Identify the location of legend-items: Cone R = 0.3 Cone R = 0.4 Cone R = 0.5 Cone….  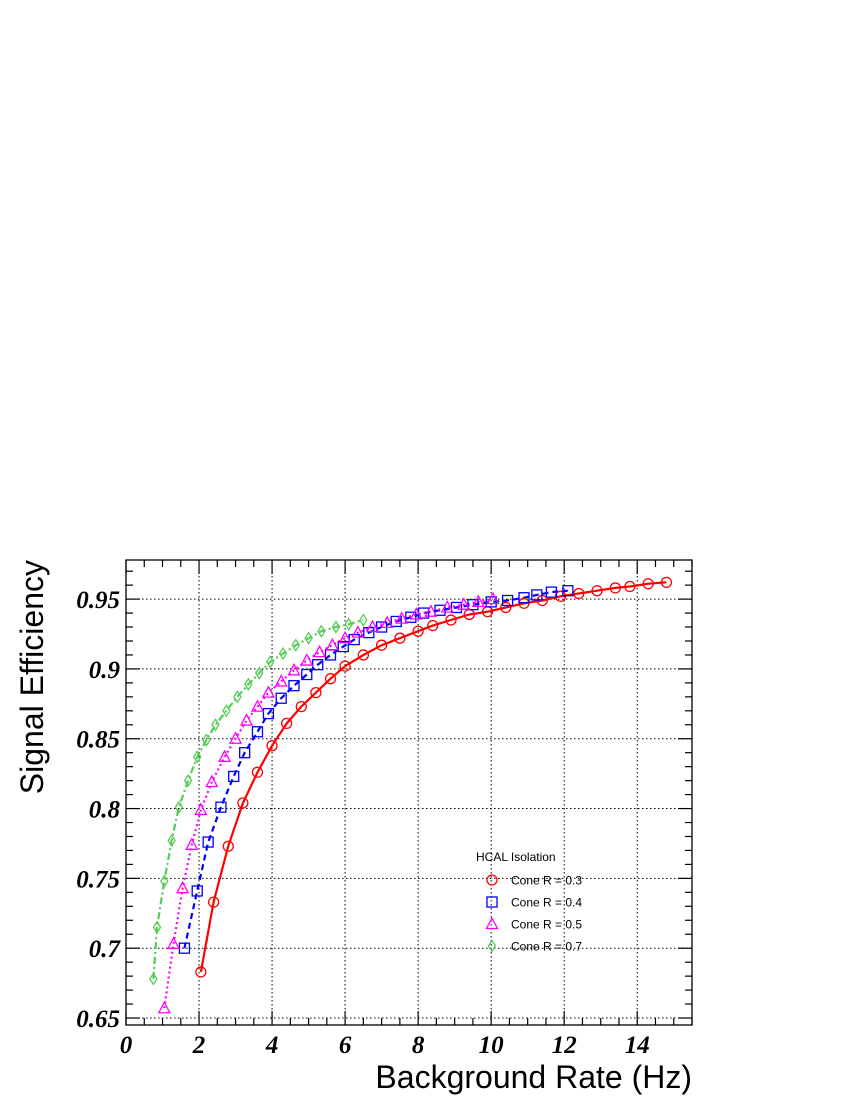
(533, 914).